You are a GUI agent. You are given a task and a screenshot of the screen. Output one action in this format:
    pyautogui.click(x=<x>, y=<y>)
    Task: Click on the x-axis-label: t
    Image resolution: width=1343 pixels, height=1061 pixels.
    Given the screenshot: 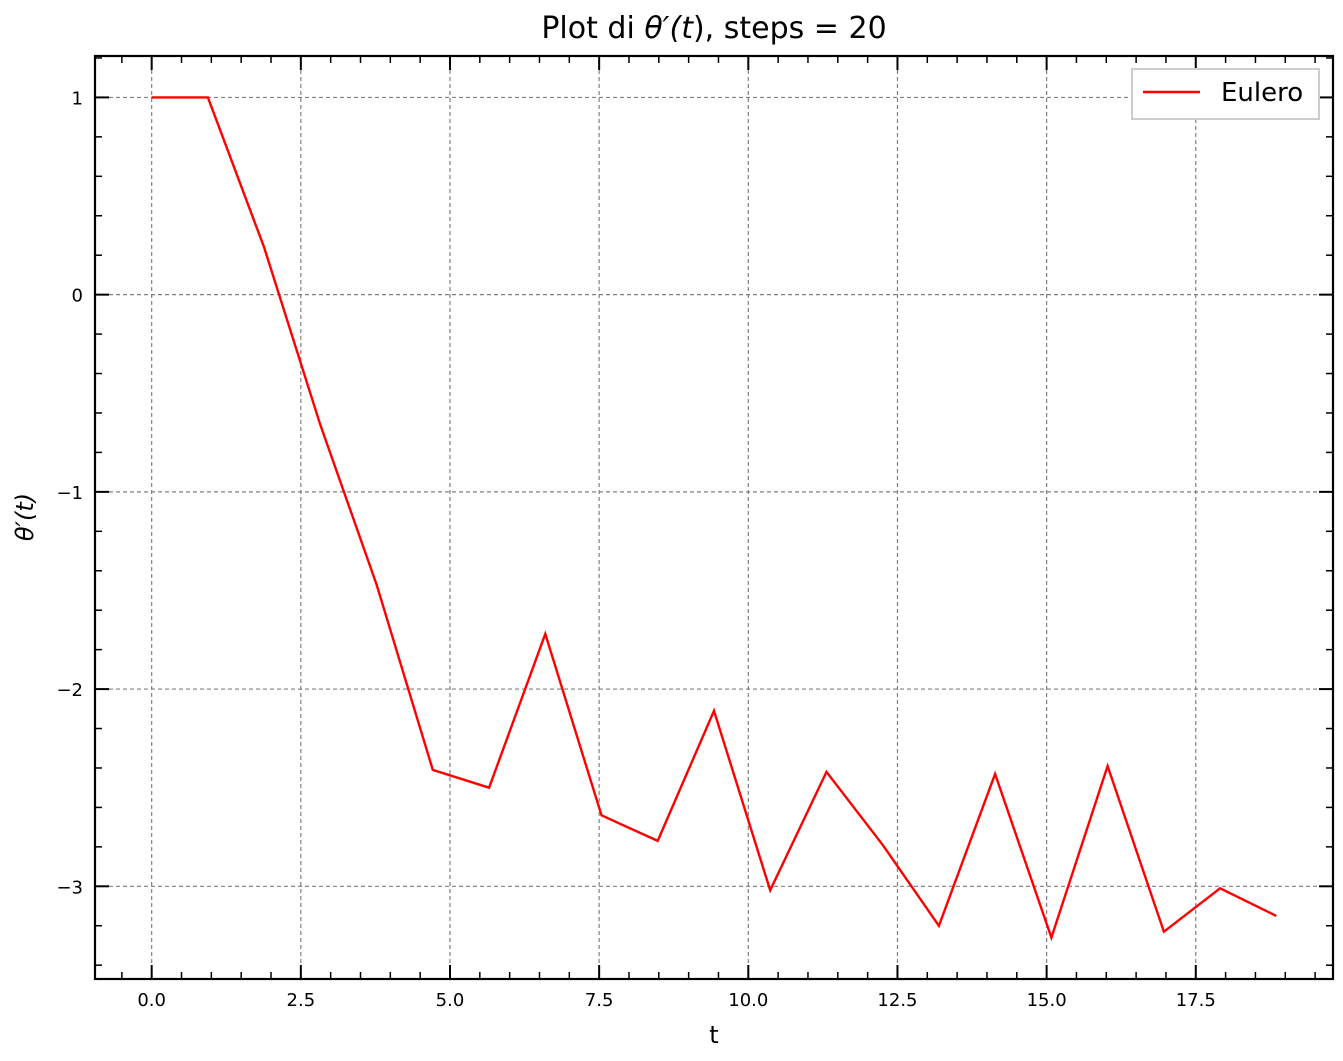 What is the action you would take?
    pyautogui.click(x=713, y=1035)
    